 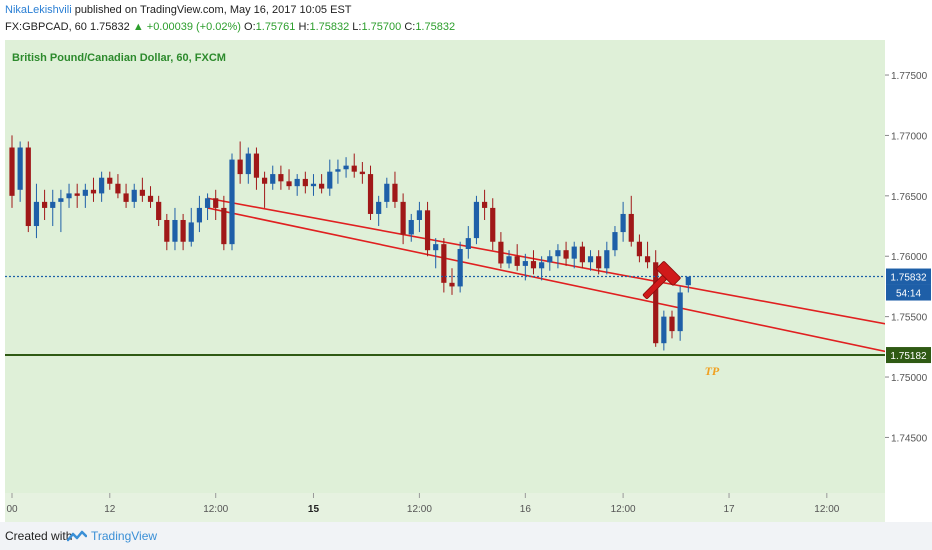 I want to click on high-value: 1.75832, so click(x=329, y=27).